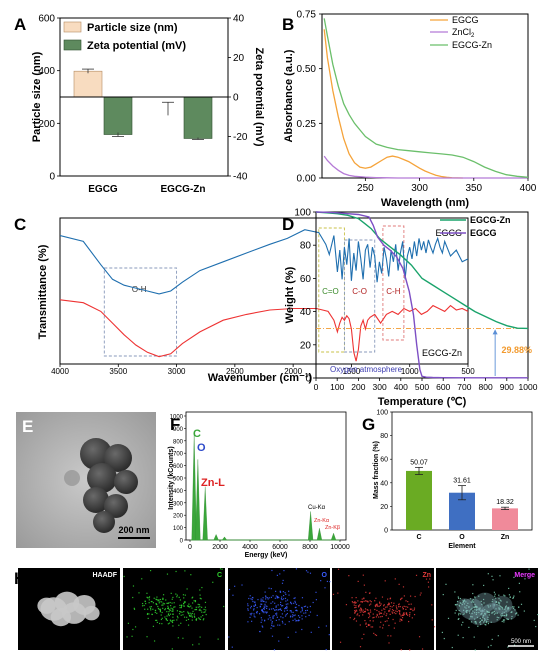 This screenshot has width=554, height=660. I want to click on panel-b-legend-egcg: EGCG, so click(465, 20).